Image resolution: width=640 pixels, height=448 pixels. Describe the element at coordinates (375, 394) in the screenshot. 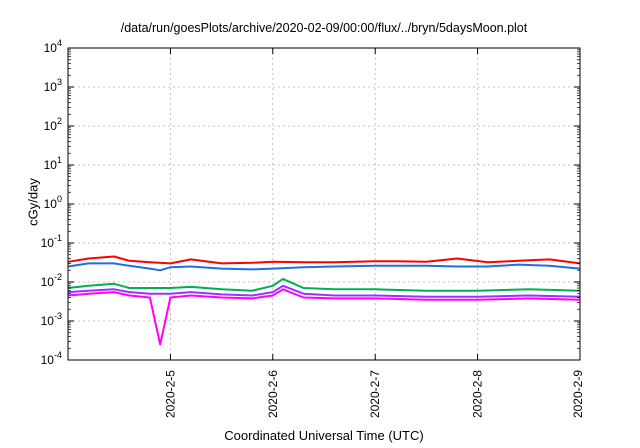

I see `x-tick-label: 2020-2-7` at that location.